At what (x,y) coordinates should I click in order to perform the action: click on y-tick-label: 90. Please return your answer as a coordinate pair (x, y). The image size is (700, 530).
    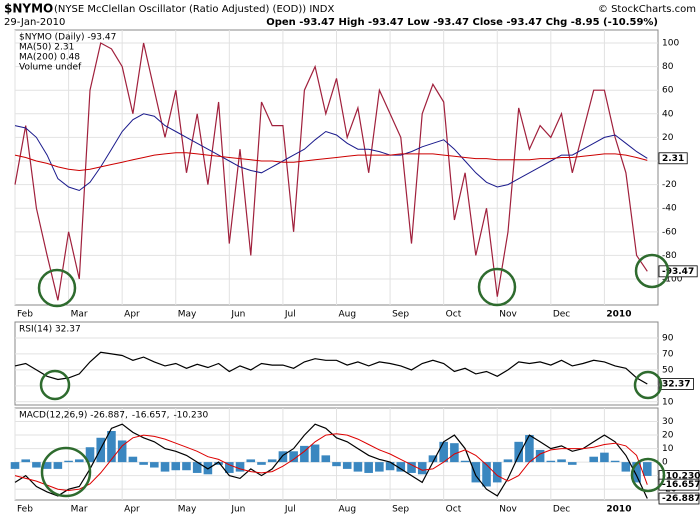
    Looking at the image, I should click on (668, 338).